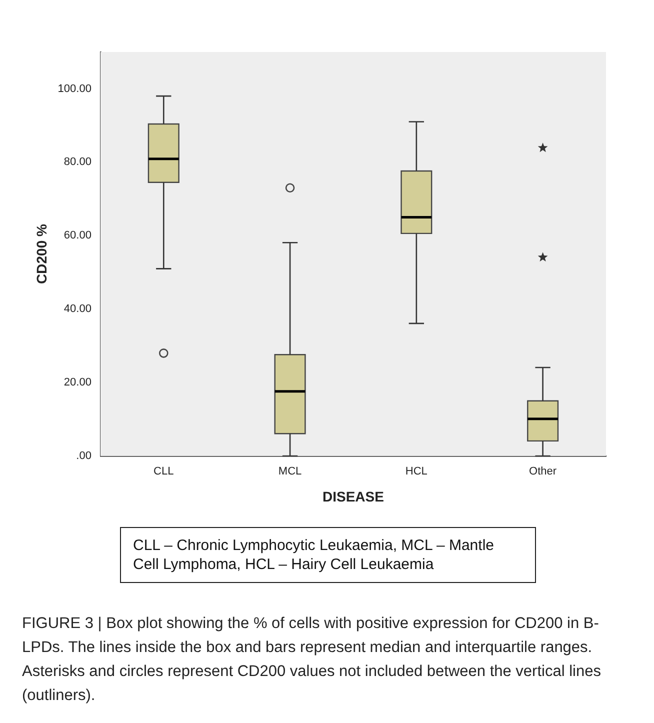  Describe the element at coordinates (78, 236) in the screenshot. I see `y-tick-label: 60.00` at that location.